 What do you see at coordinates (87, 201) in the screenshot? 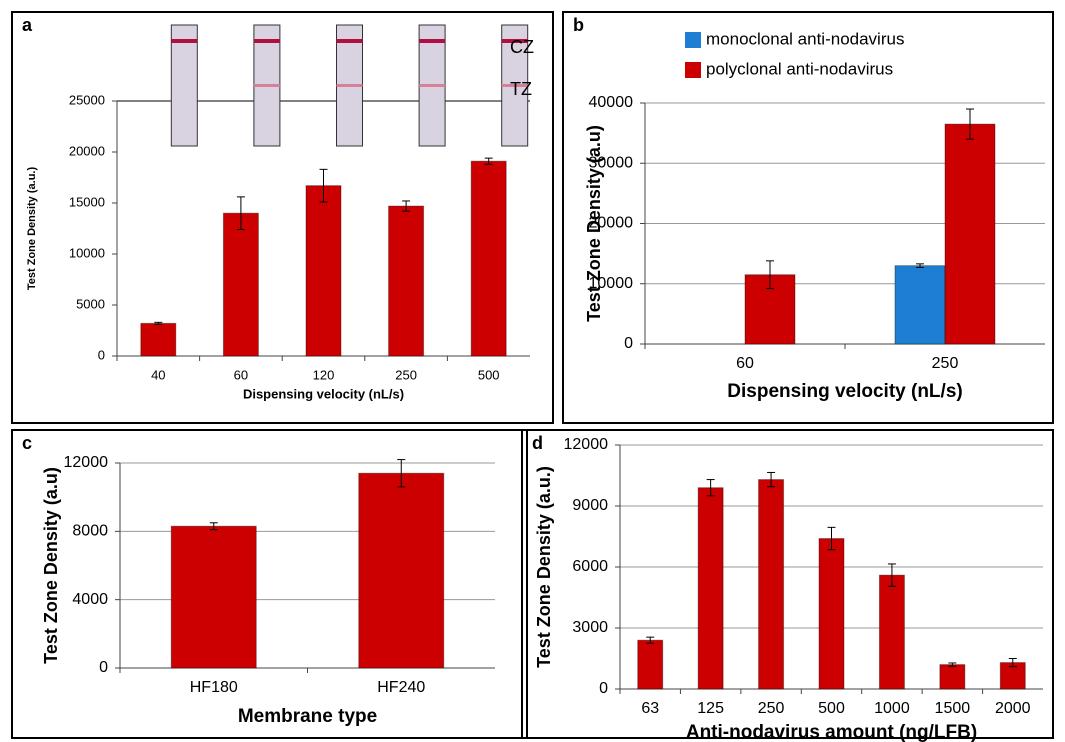
I see `y-tick-label: 15000` at bounding box center [87, 201].